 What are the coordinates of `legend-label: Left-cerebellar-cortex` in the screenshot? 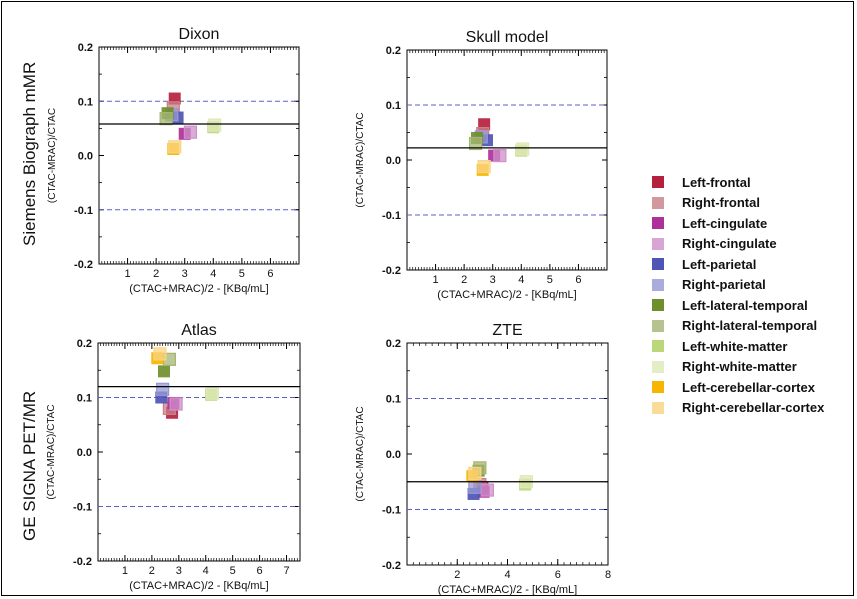 It's located at (748, 387).